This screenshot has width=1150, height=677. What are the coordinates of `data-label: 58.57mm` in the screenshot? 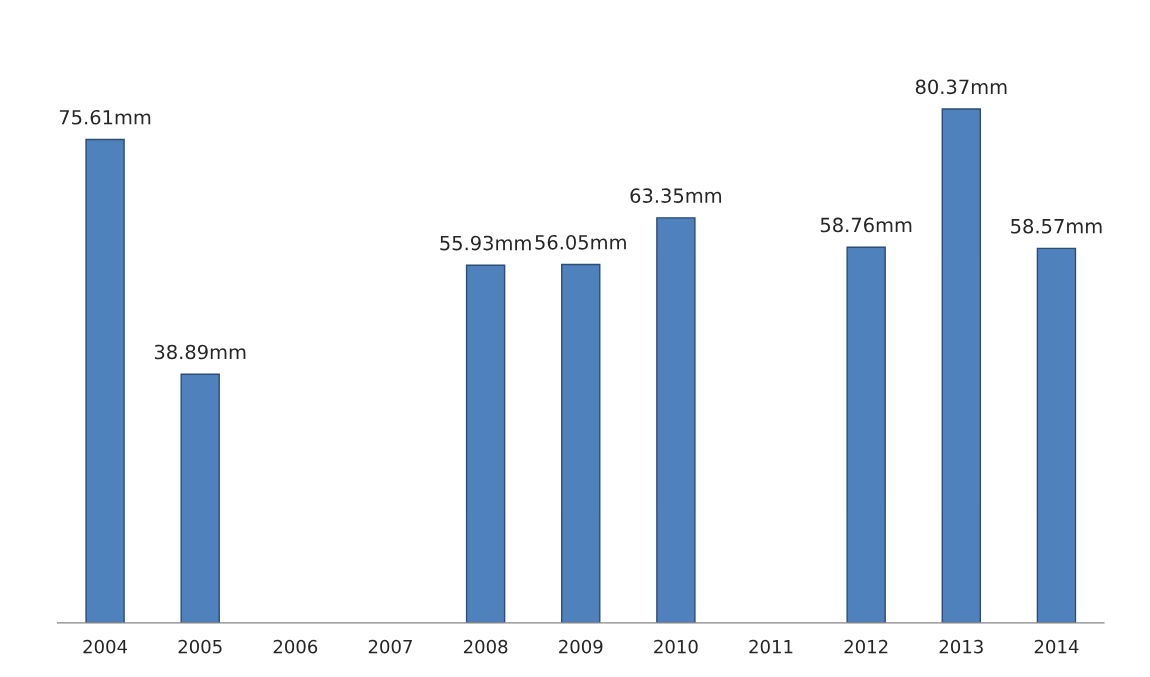 It's located at (1056, 226).